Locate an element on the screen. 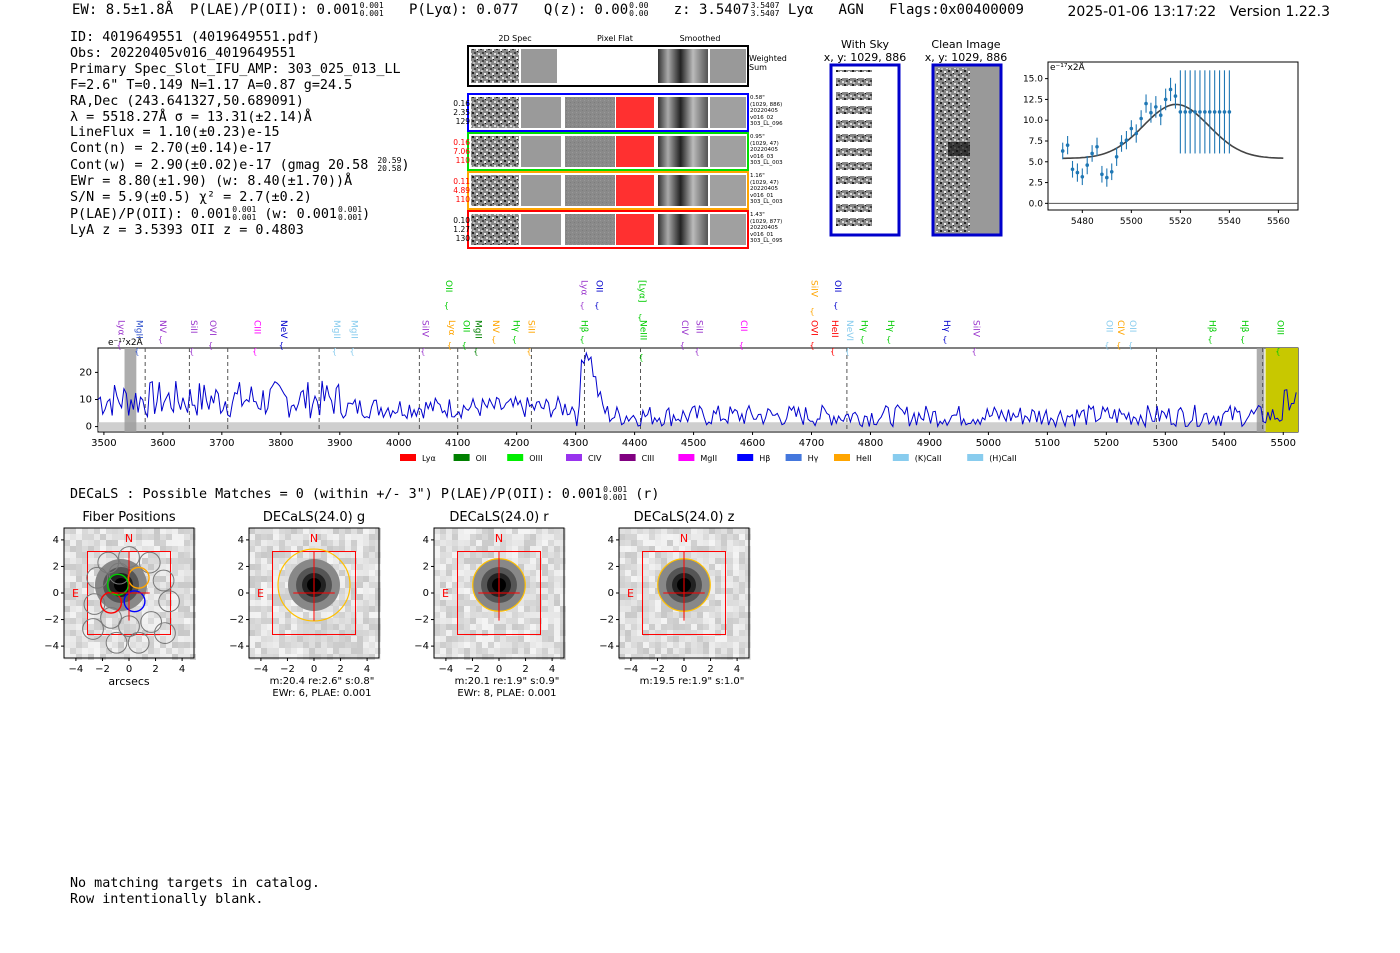 This screenshot has height=953, width=1400. line-id-bracket: { is located at coordinates (832, 351).